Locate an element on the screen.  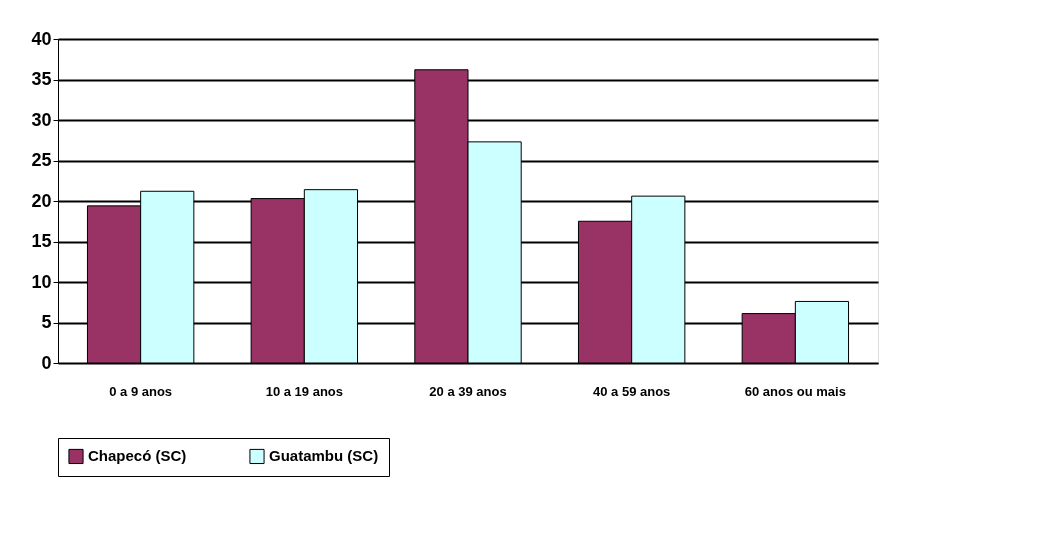
y-tick-label: 10 is located at coordinates (41, 281).